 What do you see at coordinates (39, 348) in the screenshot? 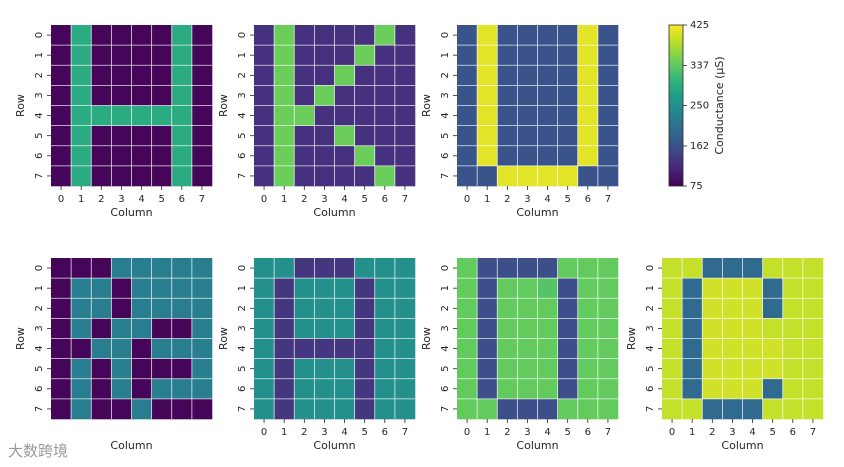
I see `y-tick-label: 4` at bounding box center [39, 348].